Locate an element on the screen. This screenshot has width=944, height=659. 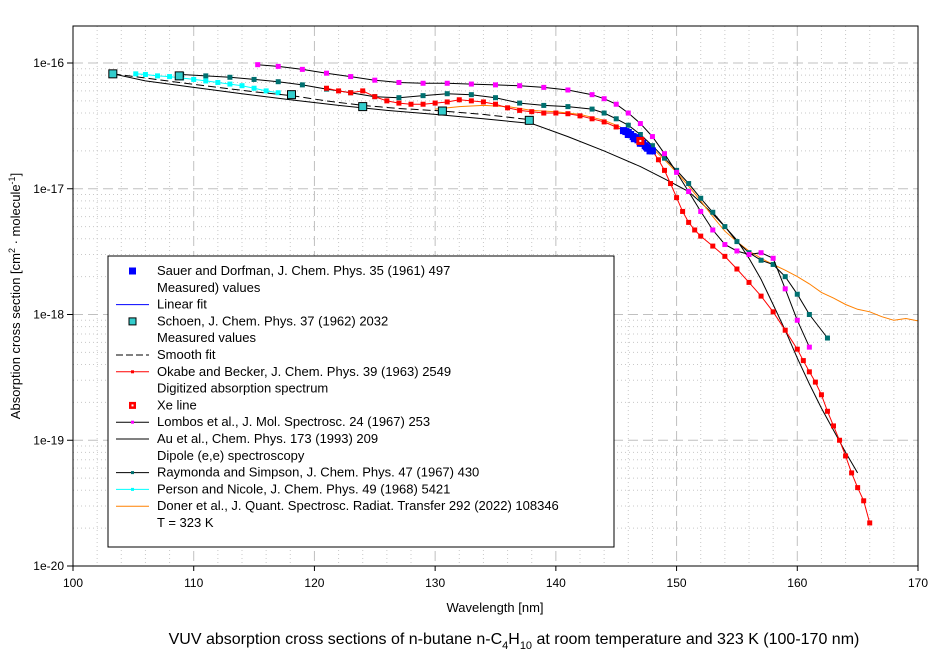
legend-label-line2: T = 323 K is located at coordinates (185, 522).